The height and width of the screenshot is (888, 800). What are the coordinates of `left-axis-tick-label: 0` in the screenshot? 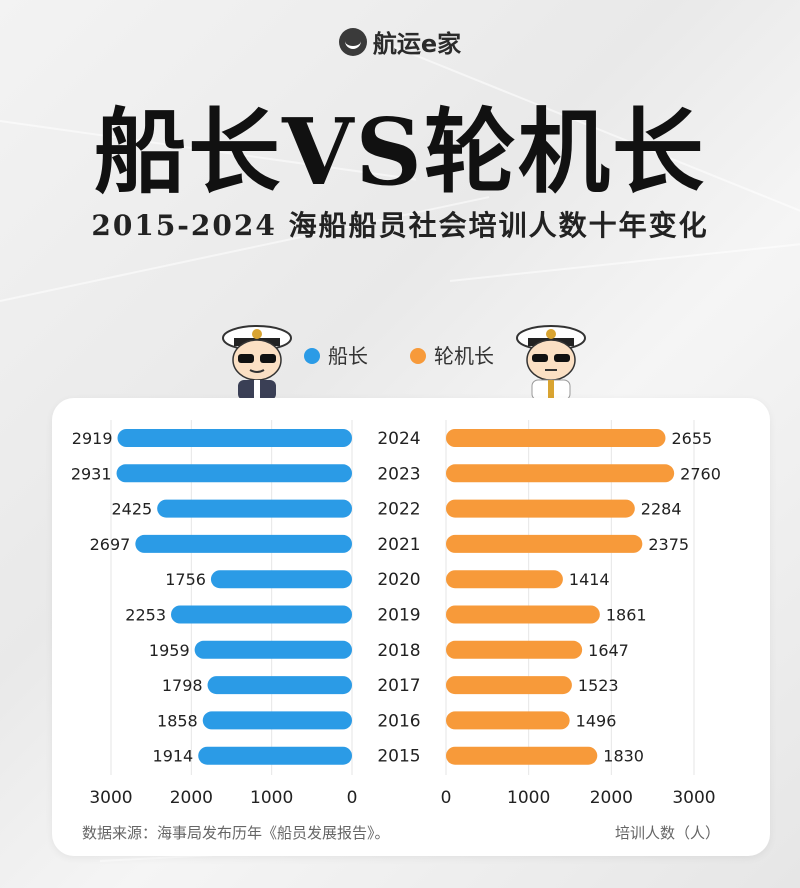 It's located at (352, 798).